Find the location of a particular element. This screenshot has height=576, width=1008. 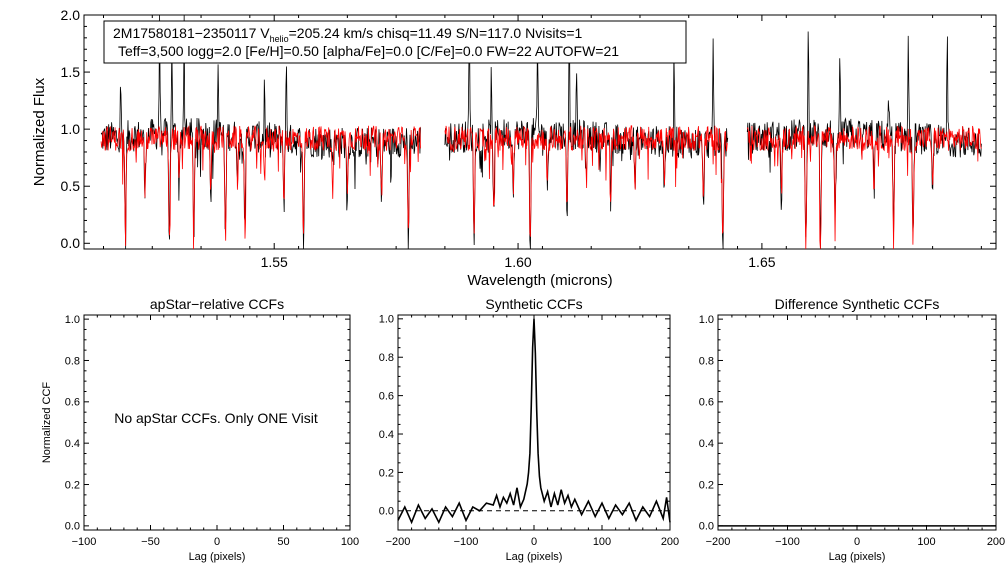

synthetic_ccf-xtick-label: −200 is located at coordinates (398, 542).